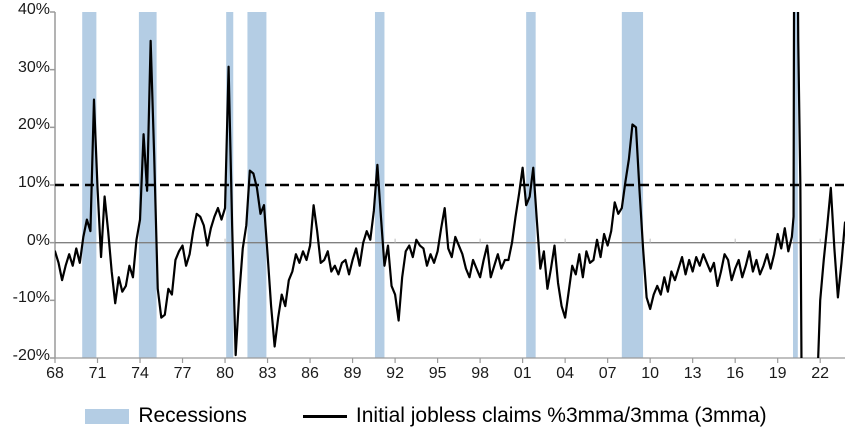 The width and height of the screenshot is (852, 440). Describe the element at coordinates (182, 373) in the screenshot. I see `x-tick-label: 77` at that location.